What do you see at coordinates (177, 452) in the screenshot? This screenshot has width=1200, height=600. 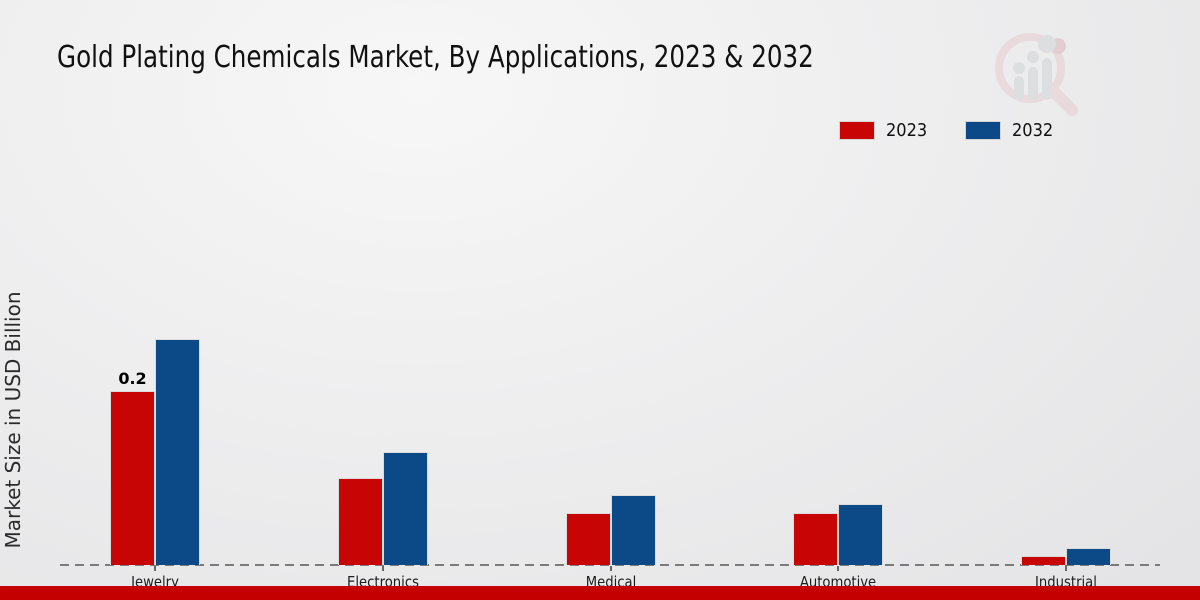 I see `bar-2032-jewelry` at bounding box center [177, 452].